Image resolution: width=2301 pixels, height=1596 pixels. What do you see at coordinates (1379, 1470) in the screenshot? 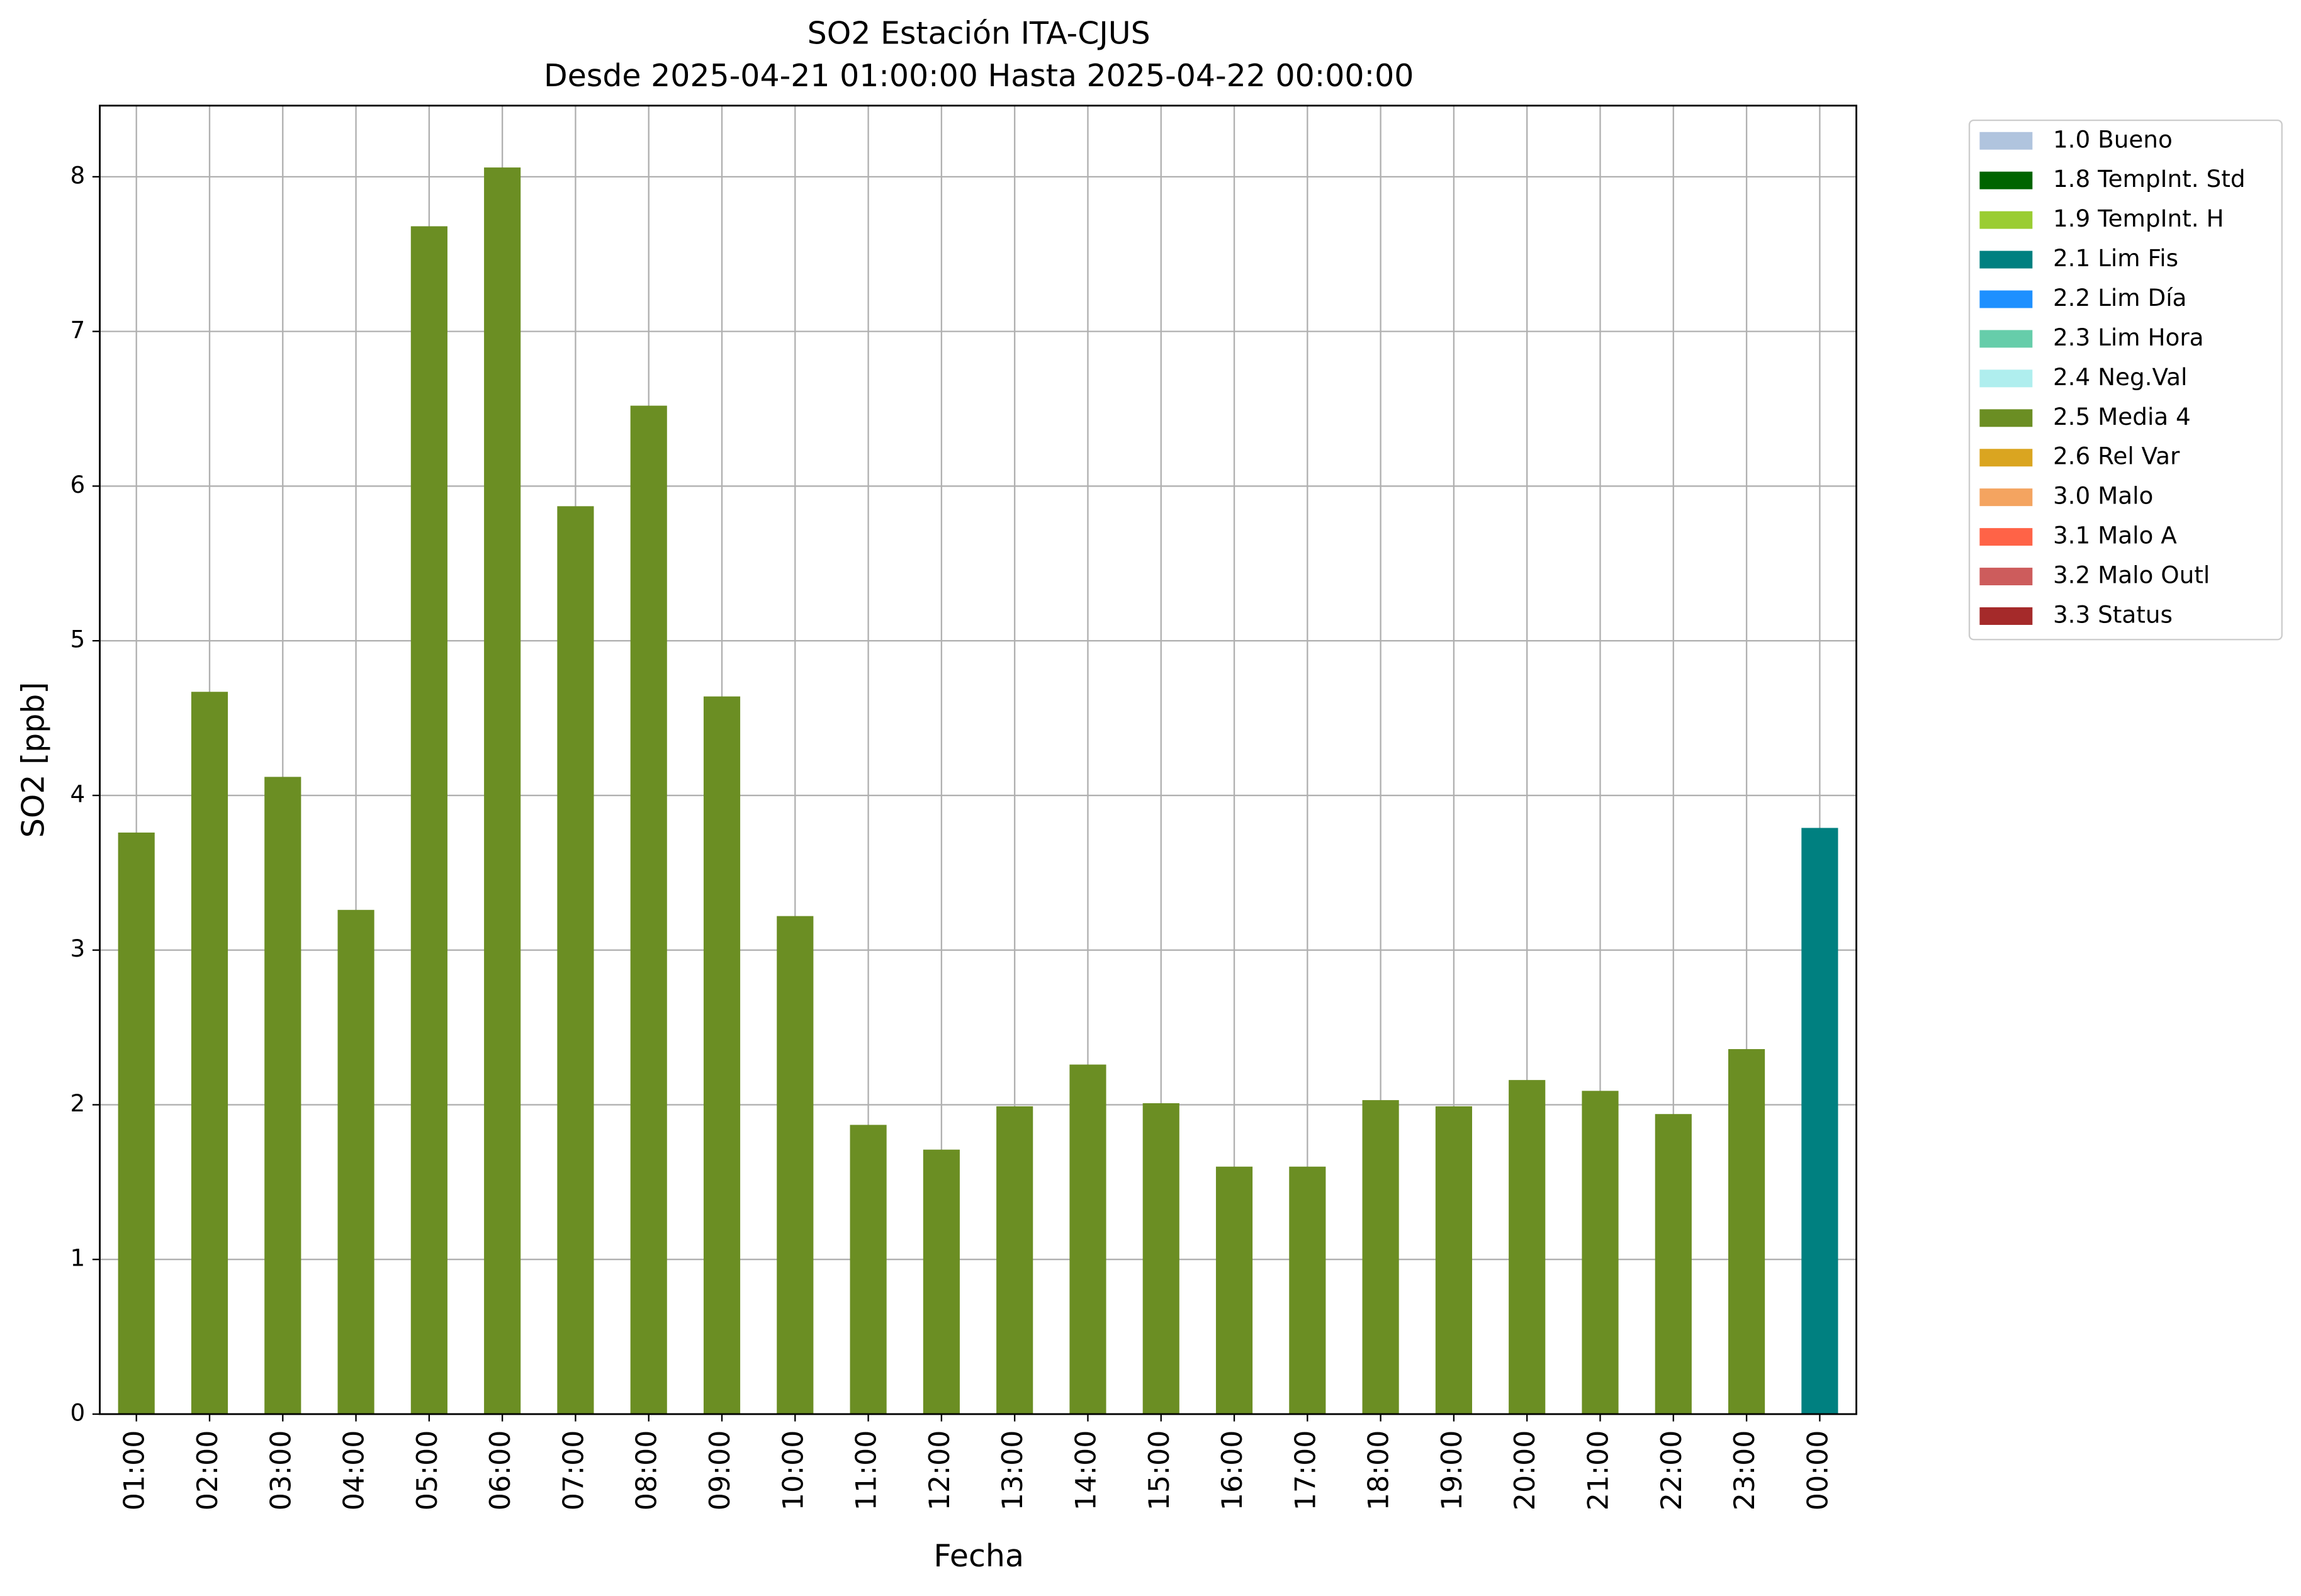
I see `x-tick-label: 18:00` at bounding box center [1379, 1470].